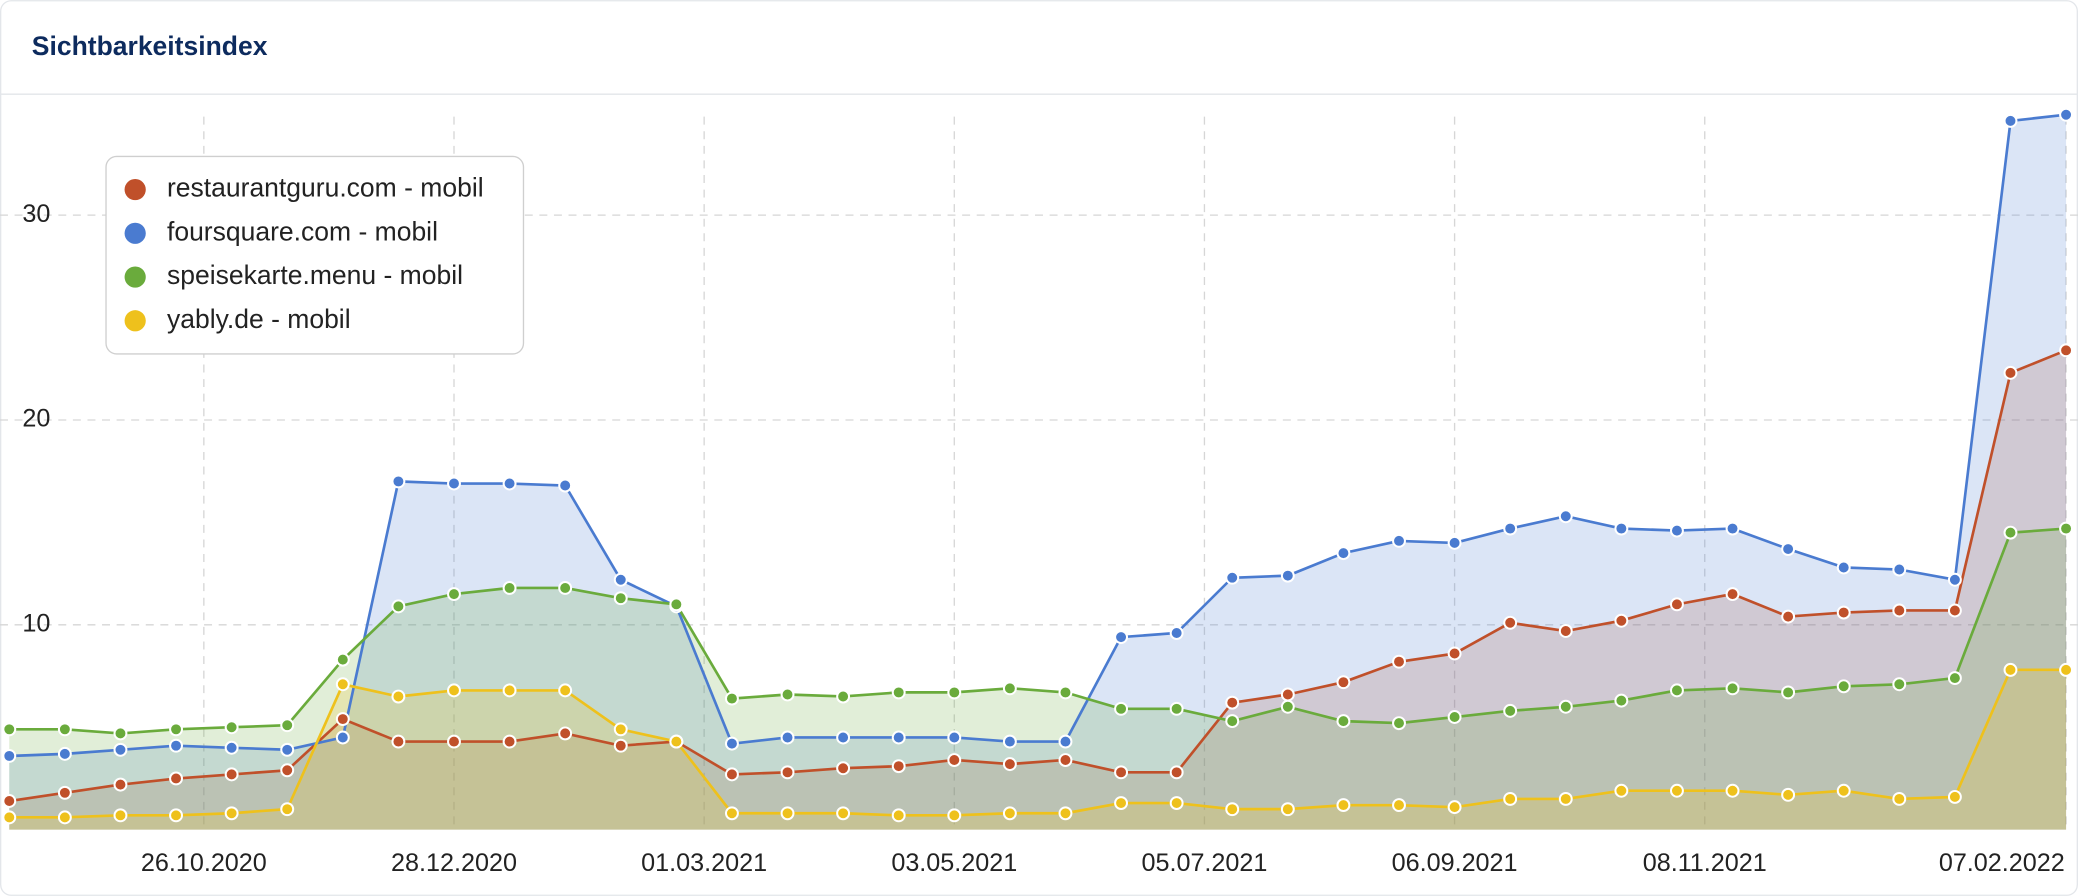 Image resolution: width=2078 pixels, height=896 pixels. I want to click on y-tick-label: 20, so click(36, 419).